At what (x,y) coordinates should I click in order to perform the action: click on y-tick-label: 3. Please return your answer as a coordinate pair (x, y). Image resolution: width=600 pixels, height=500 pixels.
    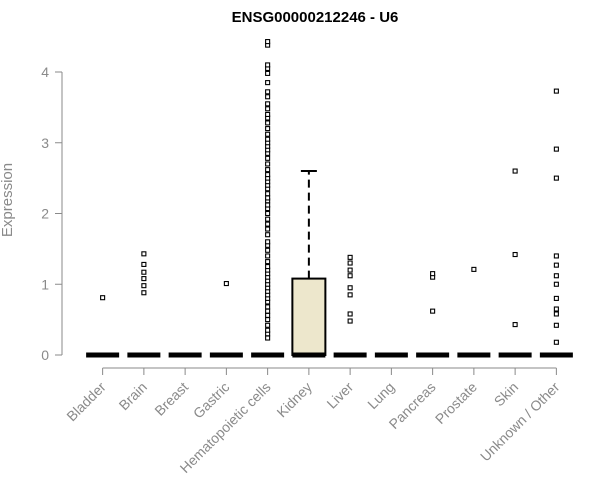
    Looking at the image, I should click on (45, 143).